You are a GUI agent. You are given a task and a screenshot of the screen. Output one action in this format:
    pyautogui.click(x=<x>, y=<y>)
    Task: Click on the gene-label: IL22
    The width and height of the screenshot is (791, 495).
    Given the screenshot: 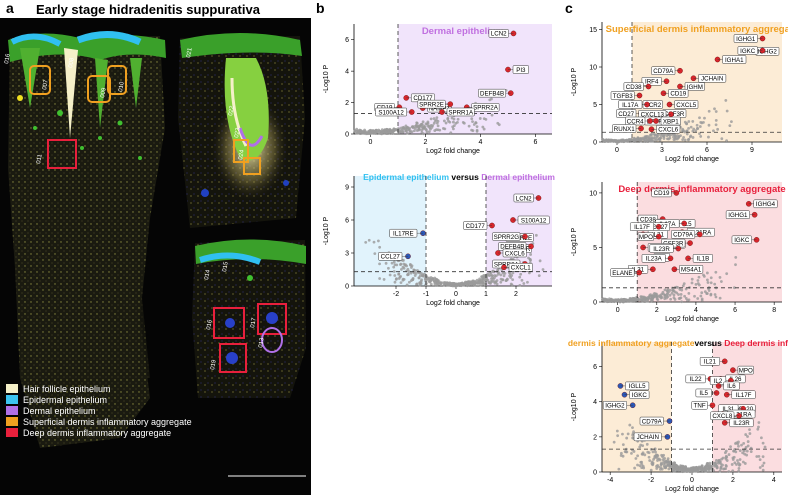 What is the action you would take?
    pyautogui.click(x=696, y=379)
    